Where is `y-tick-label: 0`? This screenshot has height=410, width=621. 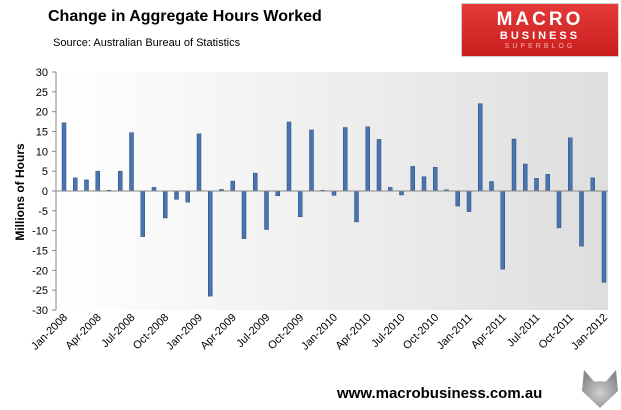 y-tick-label: 0 is located at coordinates (45, 192).